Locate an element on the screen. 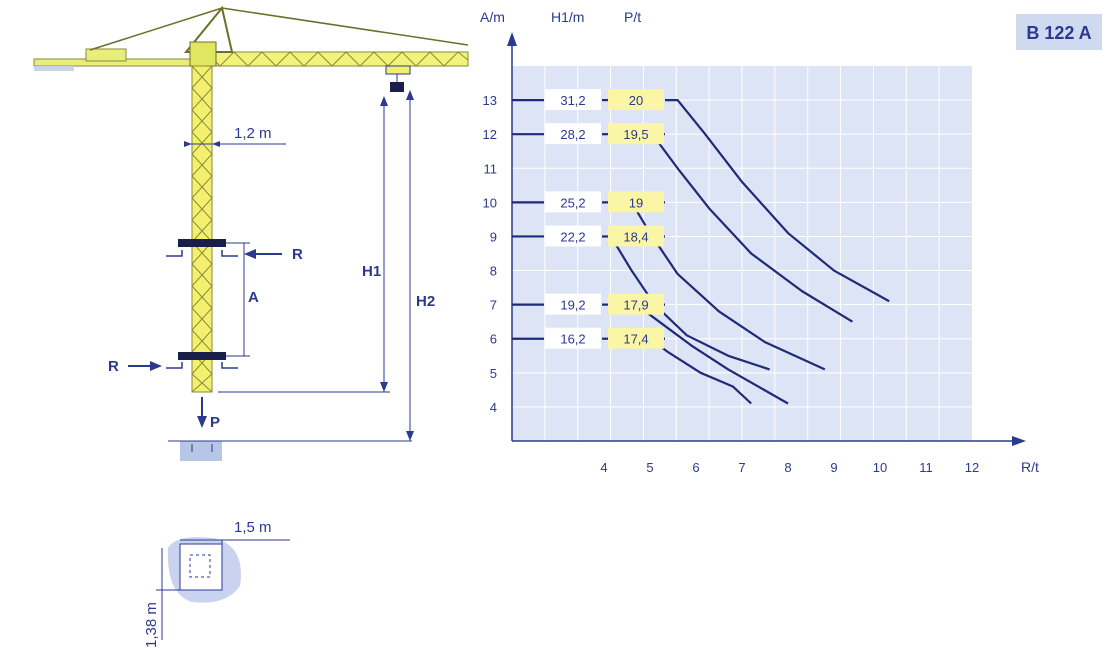 This screenshot has height=652, width=1113. h1-value: 22,2 is located at coordinates (572, 236).